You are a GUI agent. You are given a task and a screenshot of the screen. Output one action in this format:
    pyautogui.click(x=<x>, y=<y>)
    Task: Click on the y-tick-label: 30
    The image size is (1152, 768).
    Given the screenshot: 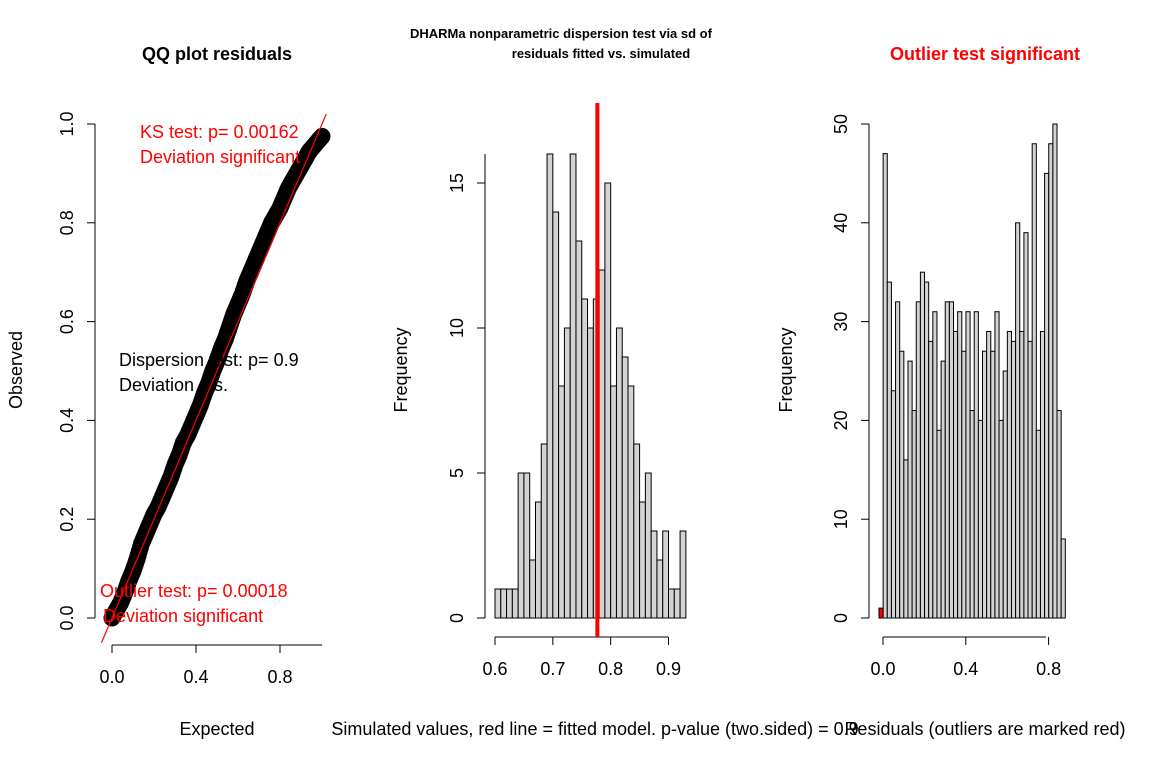 What is the action you would take?
    pyautogui.click(x=841, y=322)
    